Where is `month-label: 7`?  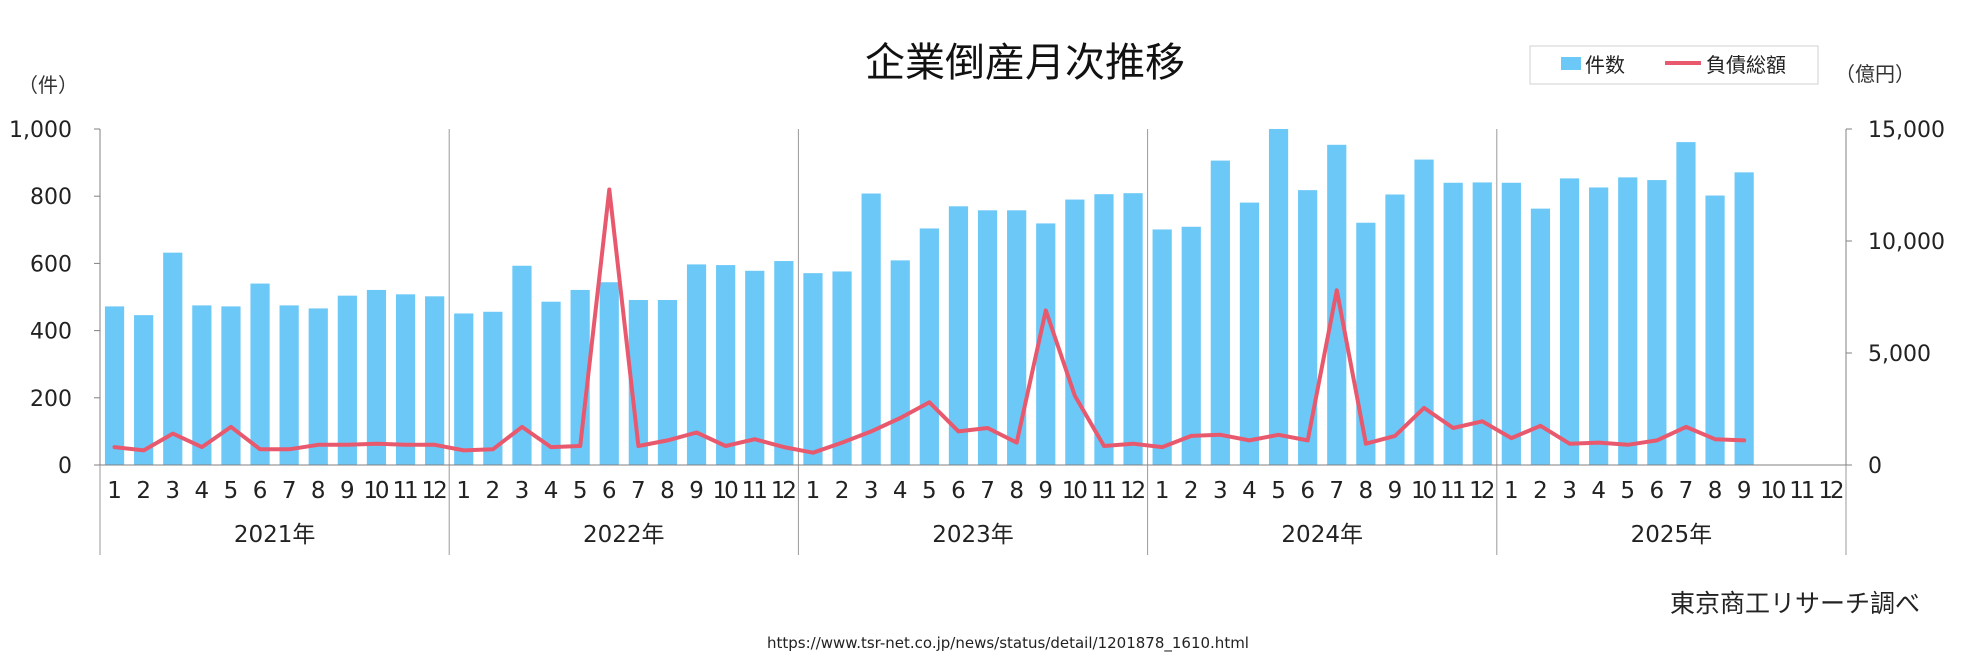 month-label: 7 is located at coordinates (987, 491).